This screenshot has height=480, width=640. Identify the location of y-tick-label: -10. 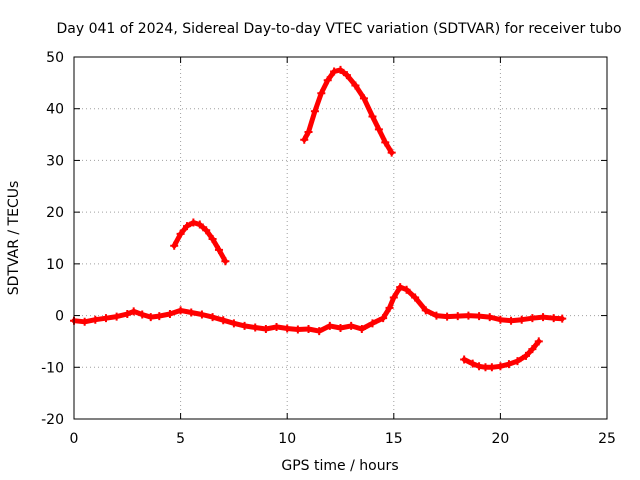
(52, 368).